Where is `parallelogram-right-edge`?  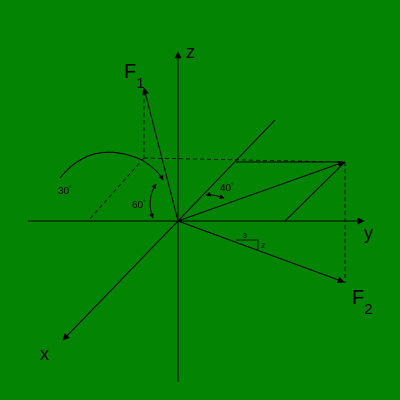 parallelogram-right-edge is located at coordinates (315, 191).